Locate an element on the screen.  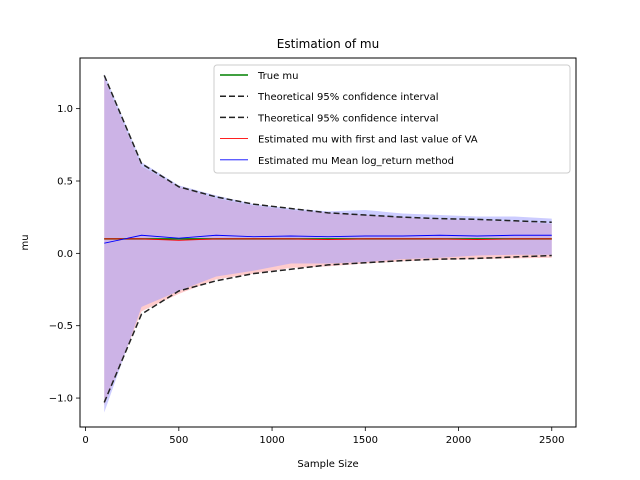
y-tick-label: 0.5 is located at coordinates (65, 182).